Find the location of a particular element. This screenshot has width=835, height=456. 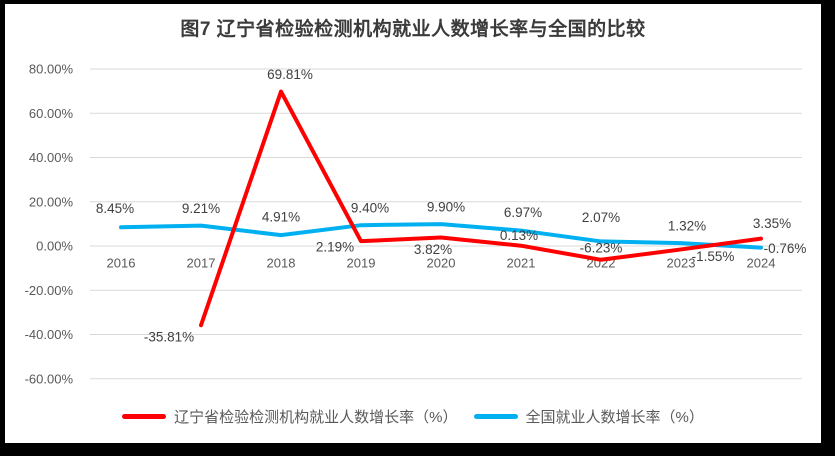

y-axis-tick-label: 40.00% is located at coordinates (51, 157).